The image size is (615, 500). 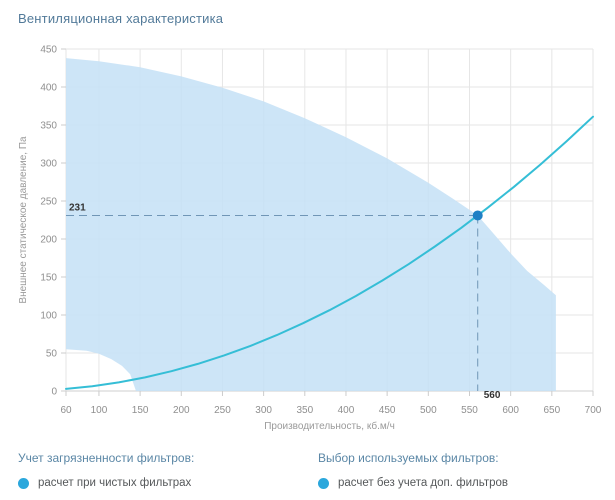 What do you see at coordinates (492, 395) in the screenshot?
I see `operating-point-x-label: 560` at bounding box center [492, 395].